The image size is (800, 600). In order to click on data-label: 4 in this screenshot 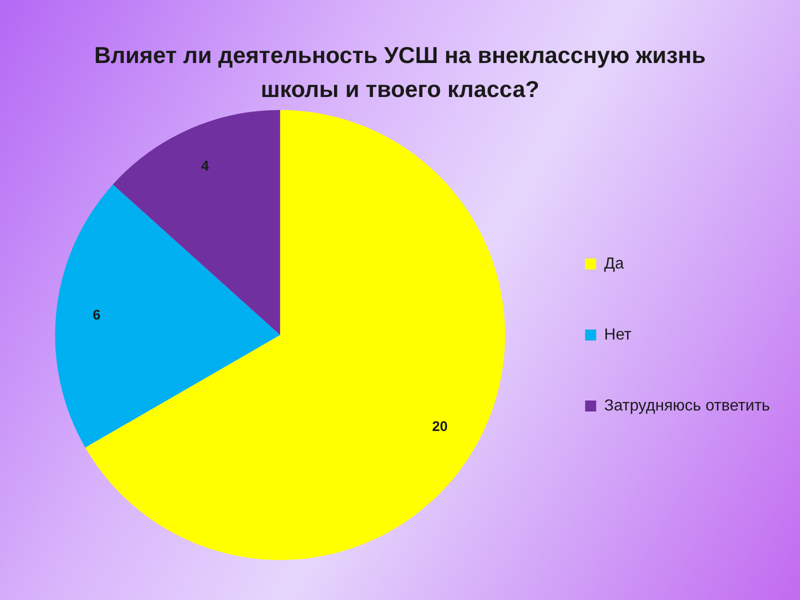, I will do `click(205, 165)`.